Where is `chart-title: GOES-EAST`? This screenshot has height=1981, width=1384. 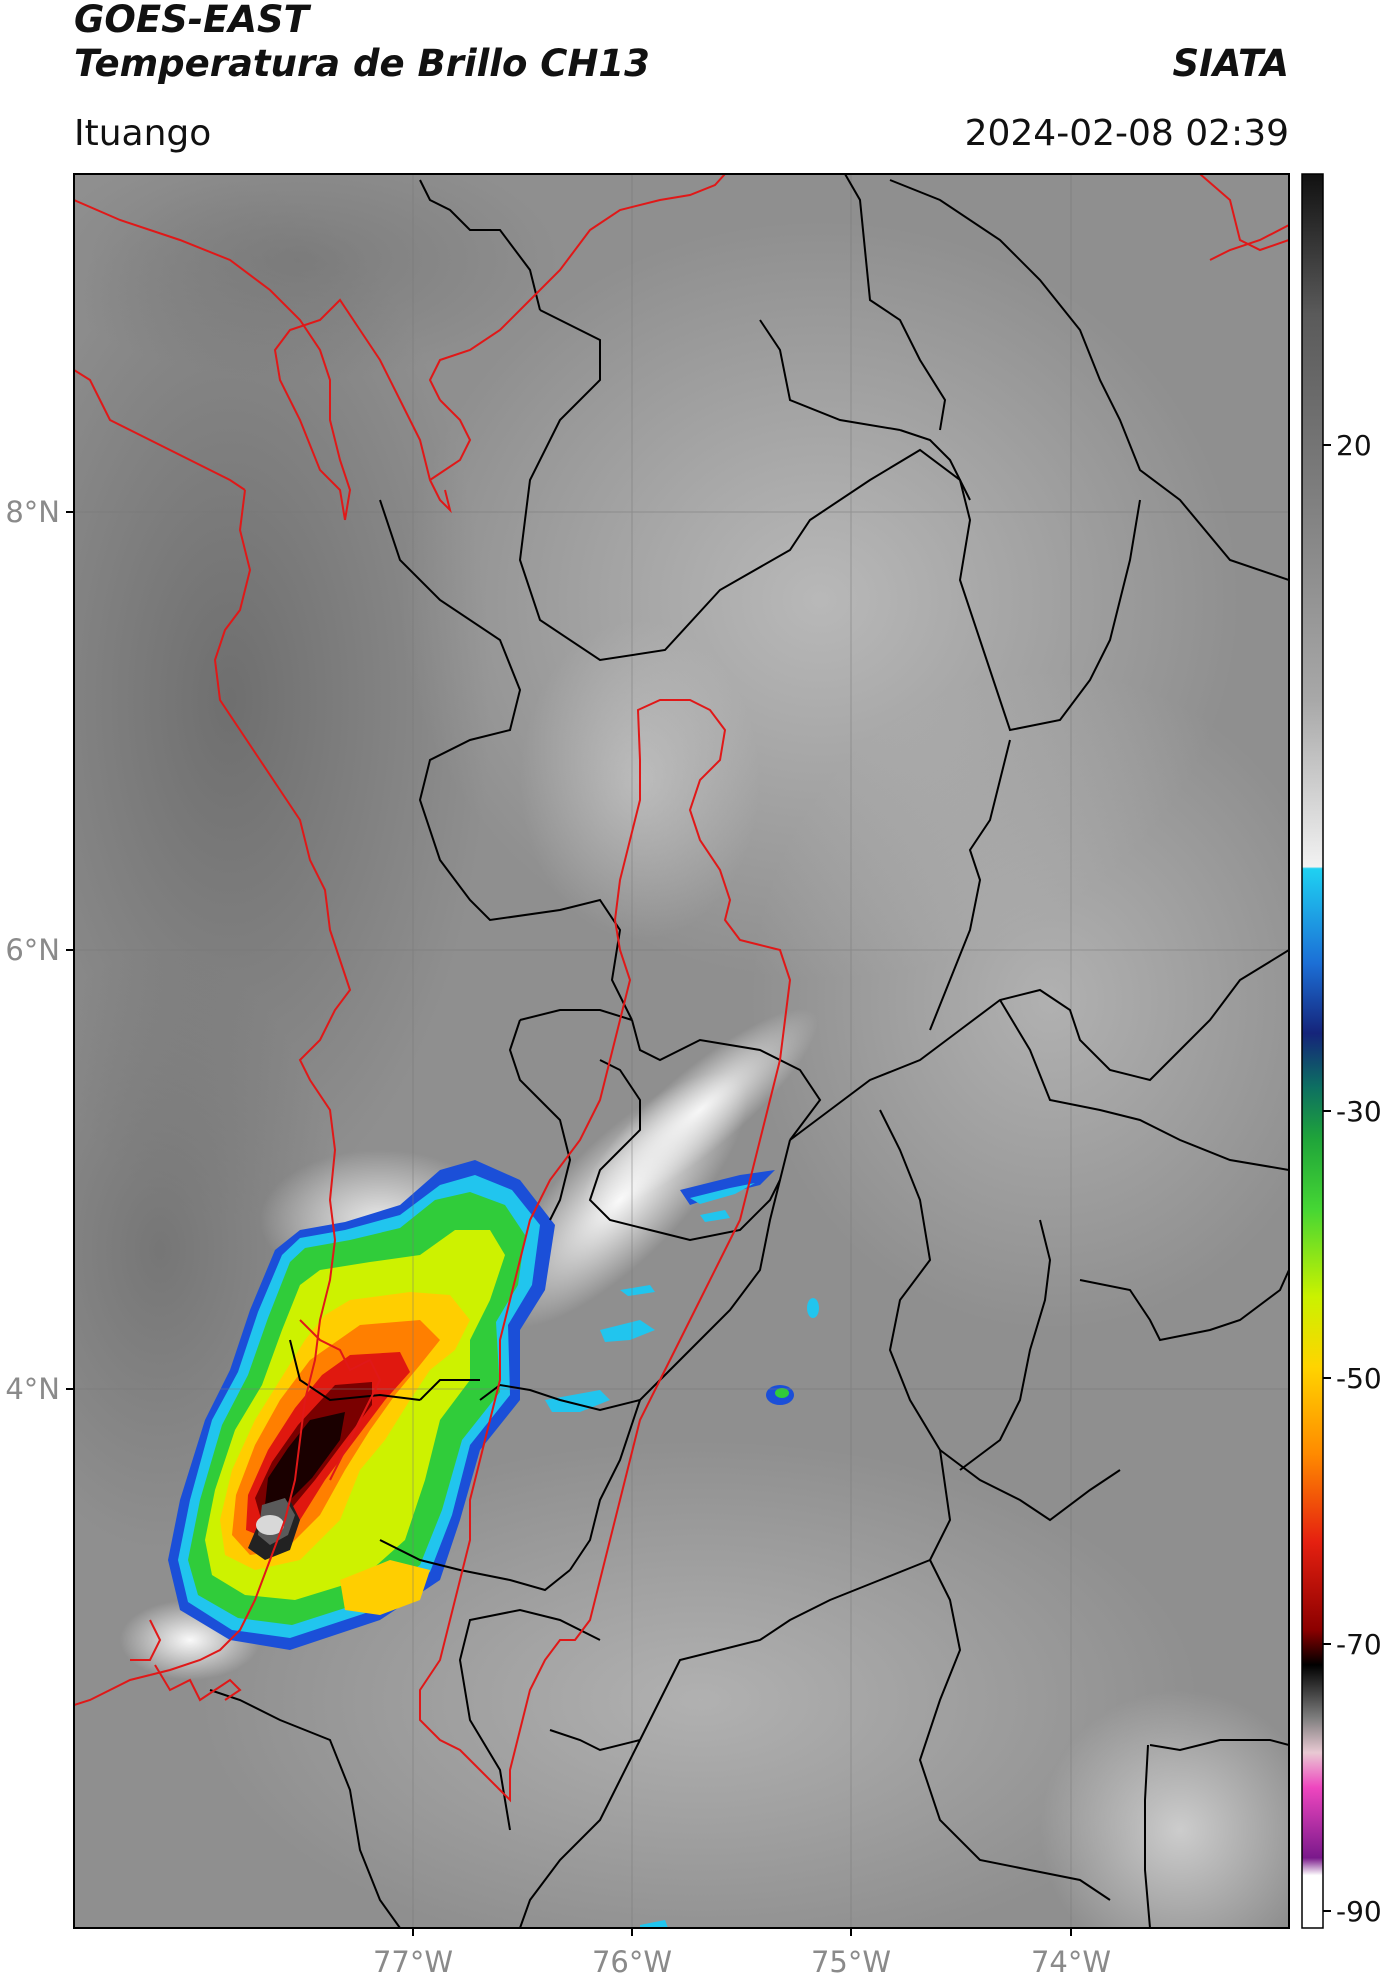 chart-title: GOES-EAST is located at coordinates (191, 20).